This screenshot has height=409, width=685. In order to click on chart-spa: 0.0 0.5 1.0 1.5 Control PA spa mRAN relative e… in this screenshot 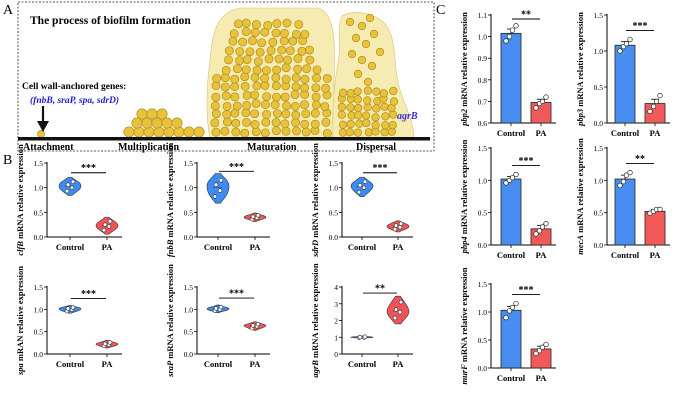, I will do `click(68, 321)`.